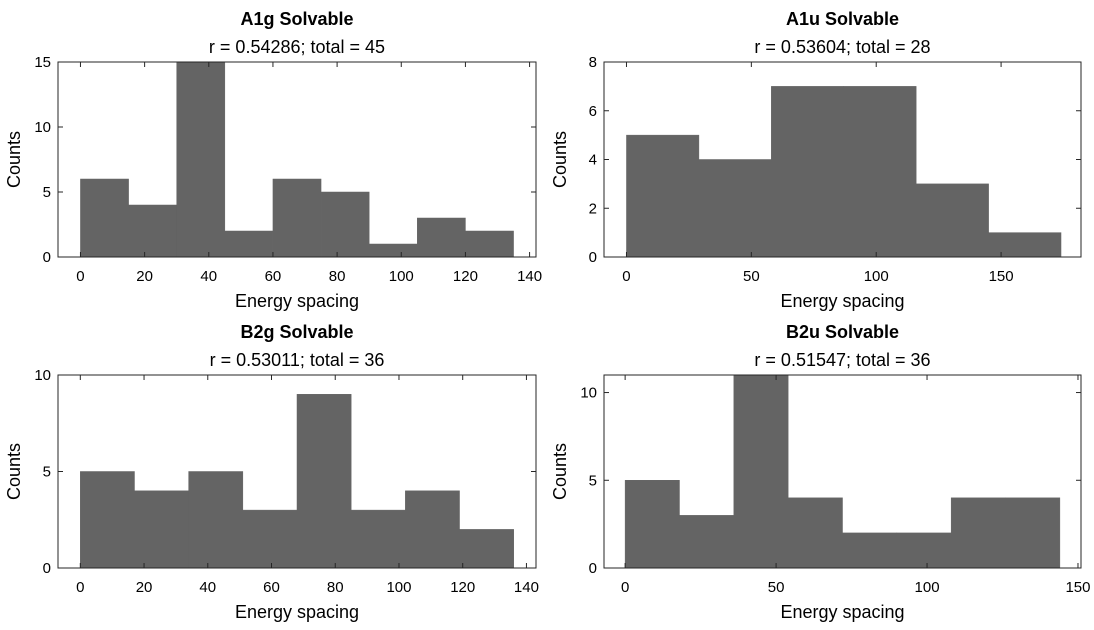 The image size is (1094, 630). Describe the element at coordinates (593, 208) in the screenshot. I see `y-tick-label: 2` at that location.